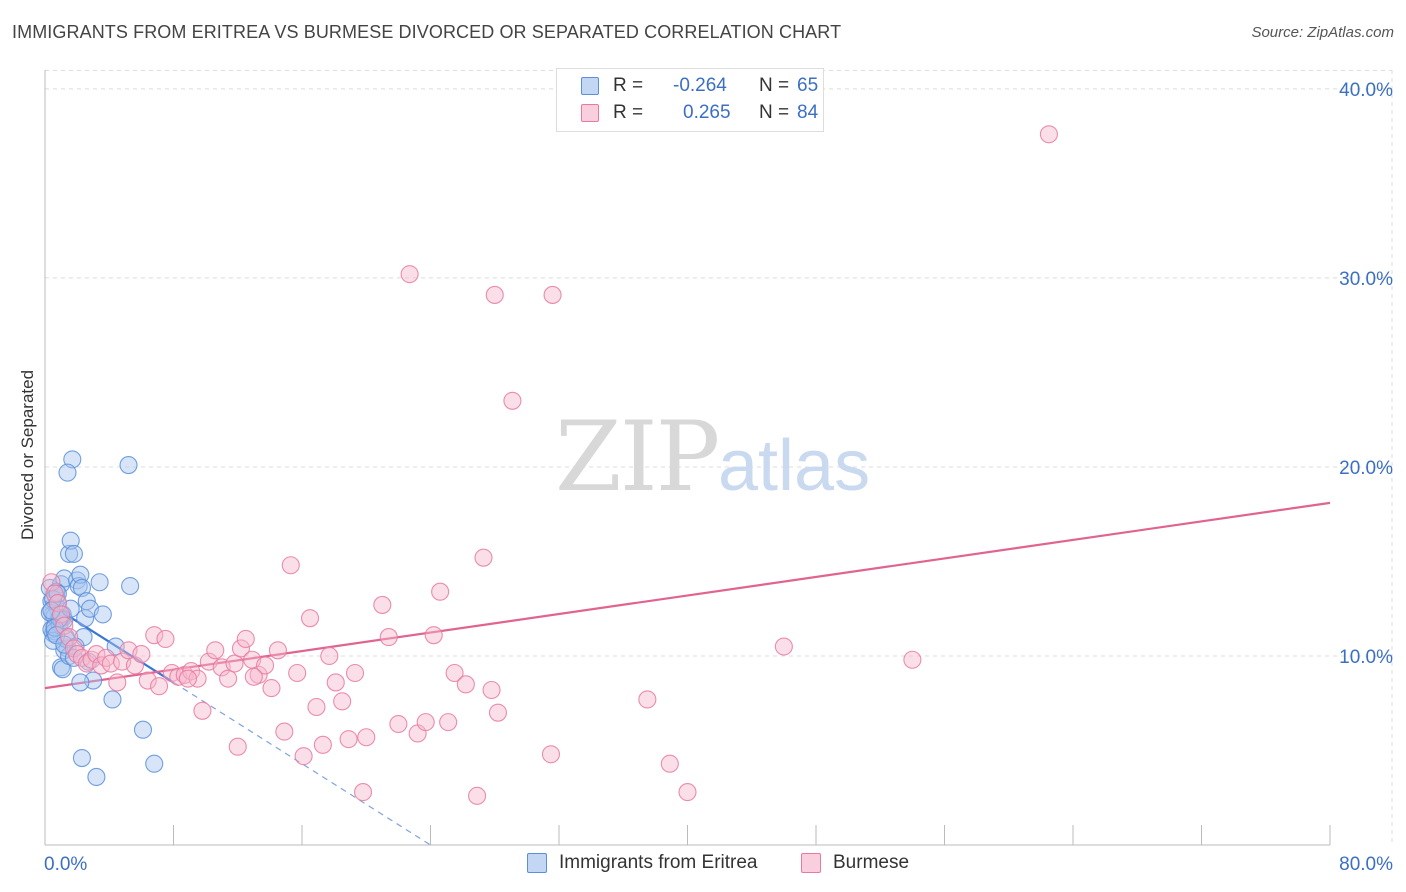 The width and height of the screenshot is (1406, 892). What do you see at coordinates (1366, 657) in the screenshot?
I see `y-tick-label-0: 10.0%` at bounding box center [1366, 657].